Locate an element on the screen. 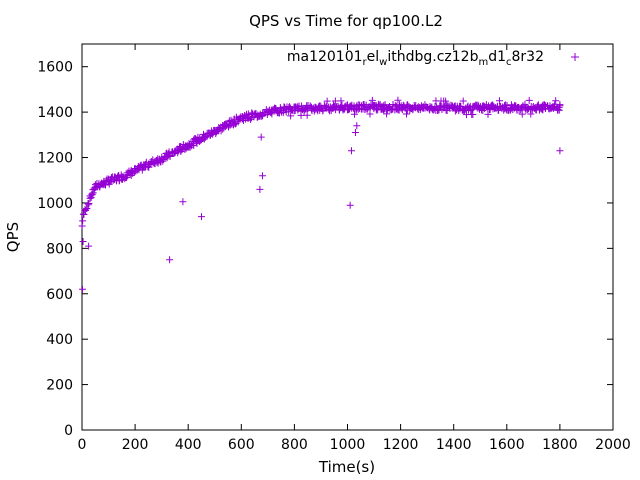 This screenshot has height=480, width=640. x-tick-label: 200 is located at coordinates (135, 445).